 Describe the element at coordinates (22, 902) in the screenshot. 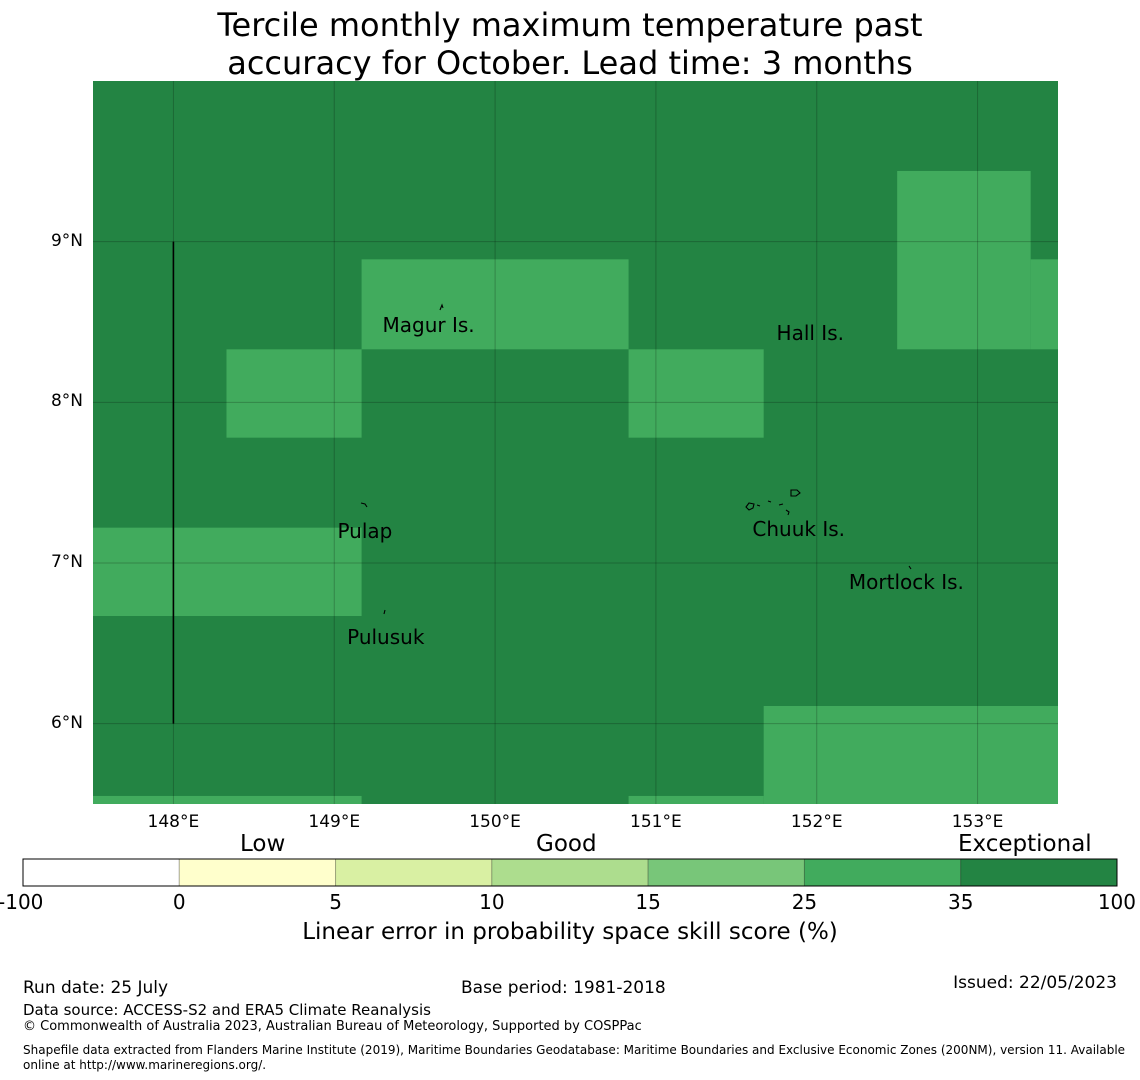

I see `colorbar-tick-label: -100` at that location.